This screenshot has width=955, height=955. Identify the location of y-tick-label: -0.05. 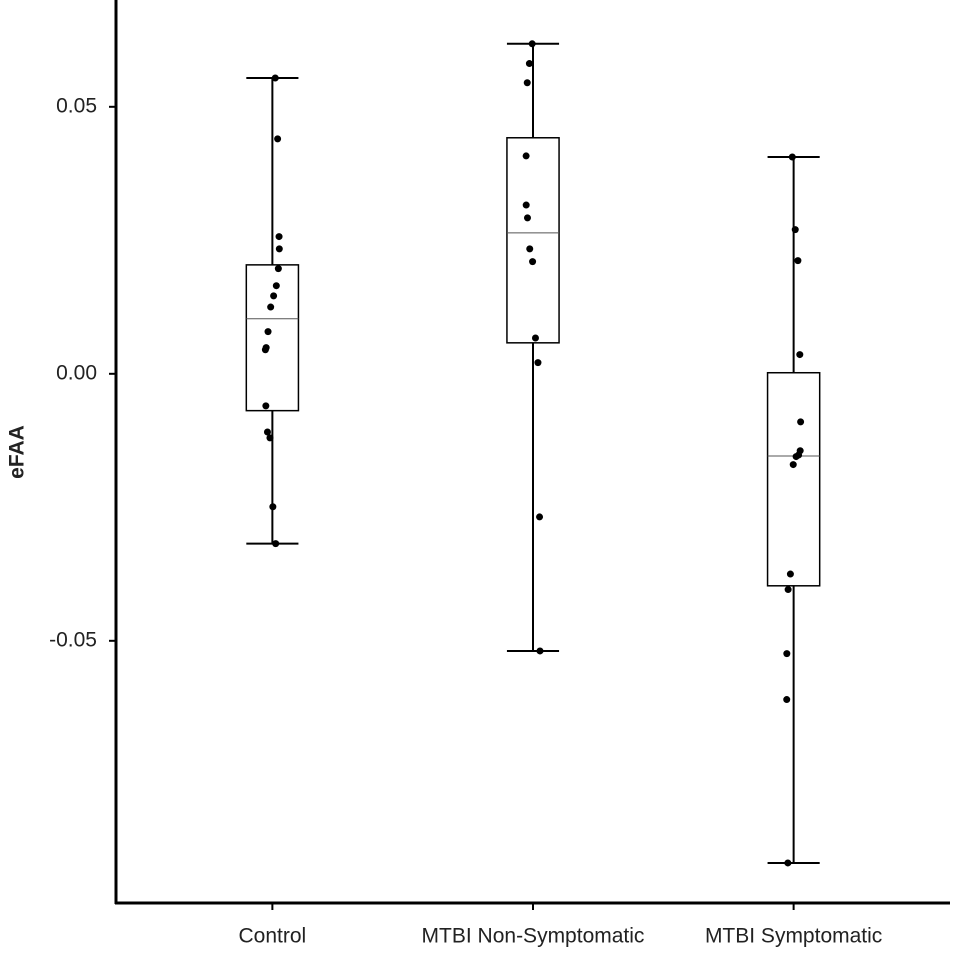
(73, 639).